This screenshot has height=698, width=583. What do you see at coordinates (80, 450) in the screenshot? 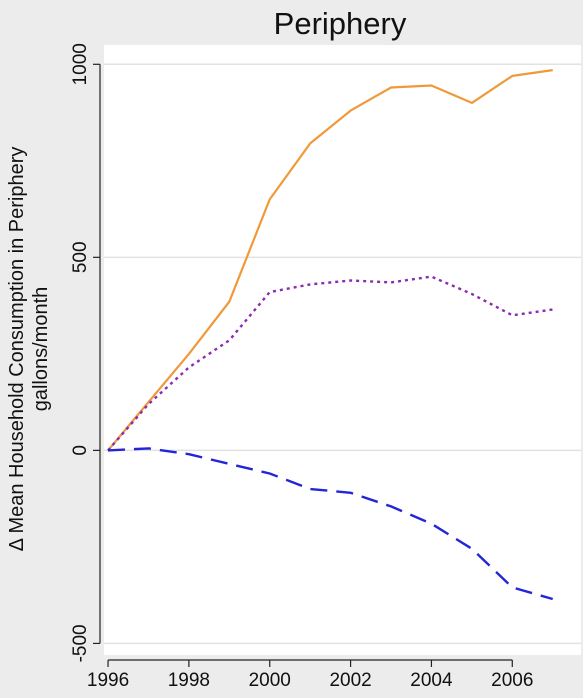
I see `y-tick-label: 0` at bounding box center [80, 450].